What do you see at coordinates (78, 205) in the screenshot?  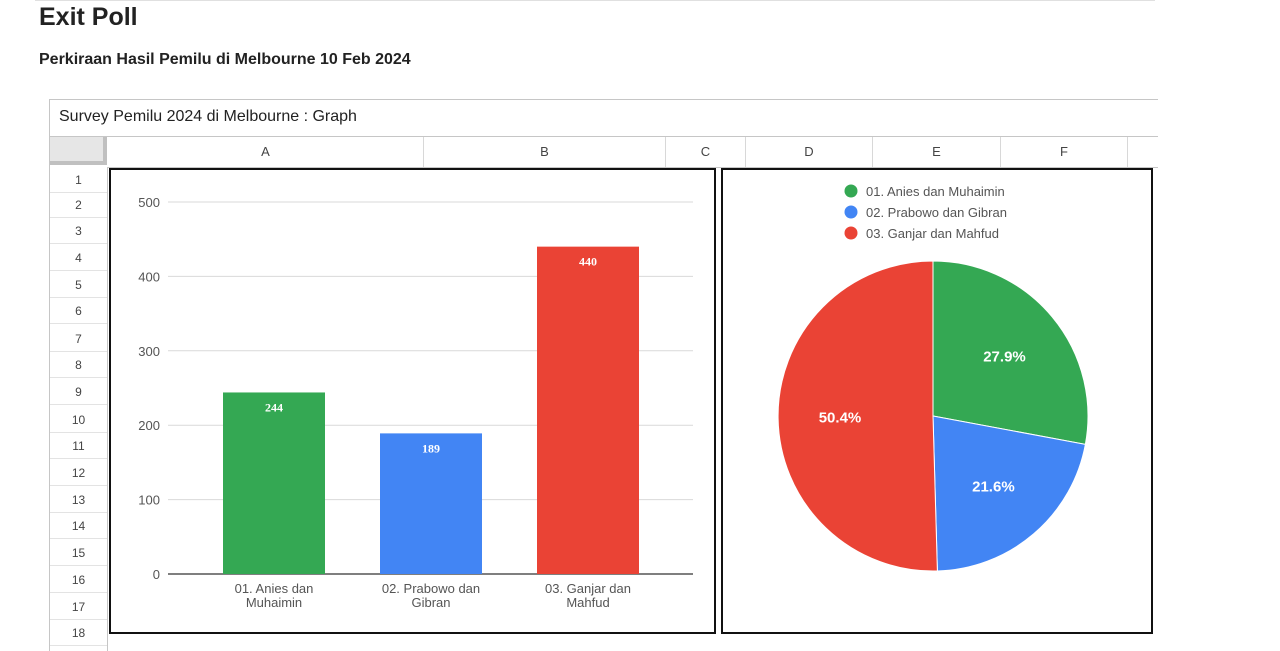 I see `row-header-2: 2` at bounding box center [78, 205].